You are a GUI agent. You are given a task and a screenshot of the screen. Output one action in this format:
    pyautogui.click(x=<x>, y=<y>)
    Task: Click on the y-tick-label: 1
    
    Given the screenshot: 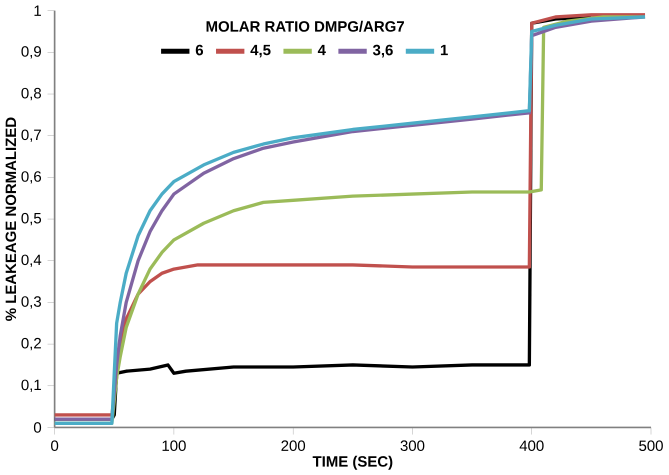 What is the action you would take?
    pyautogui.click(x=37, y=10)
    